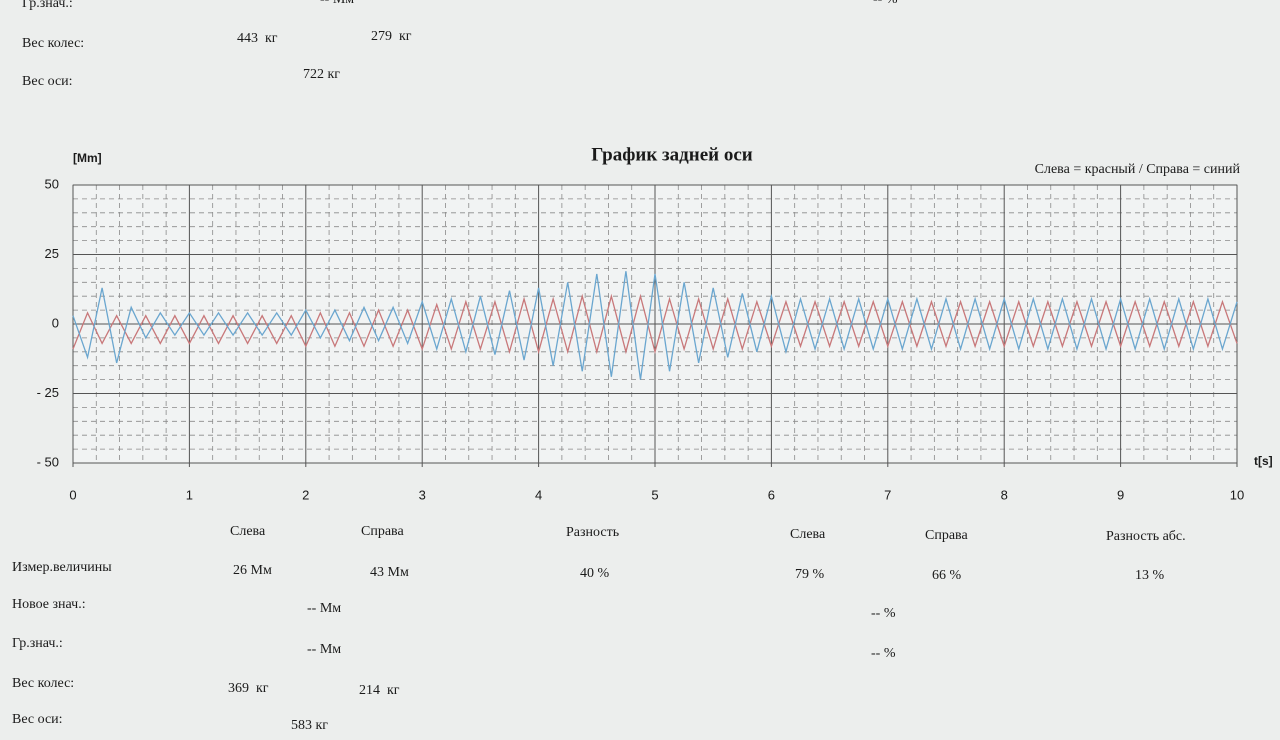 The height and width of the screenshot is (740, 1280). I want to click on row-value: 13 %, so click(1150, 575).